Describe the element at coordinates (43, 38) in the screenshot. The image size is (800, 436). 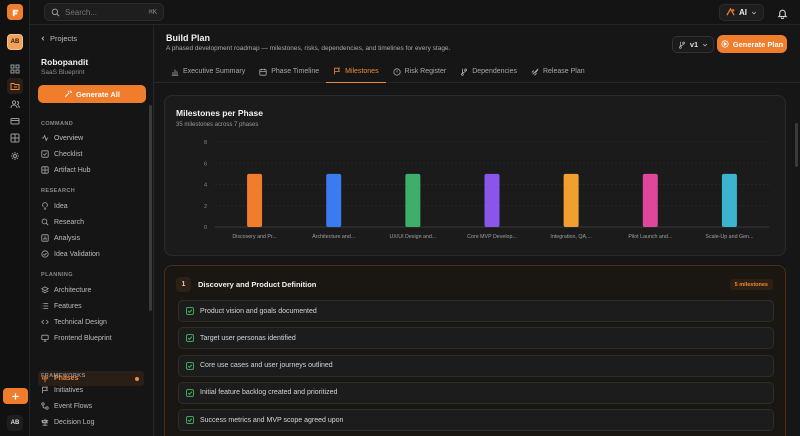
I see `chevron-left-icon` at that location.